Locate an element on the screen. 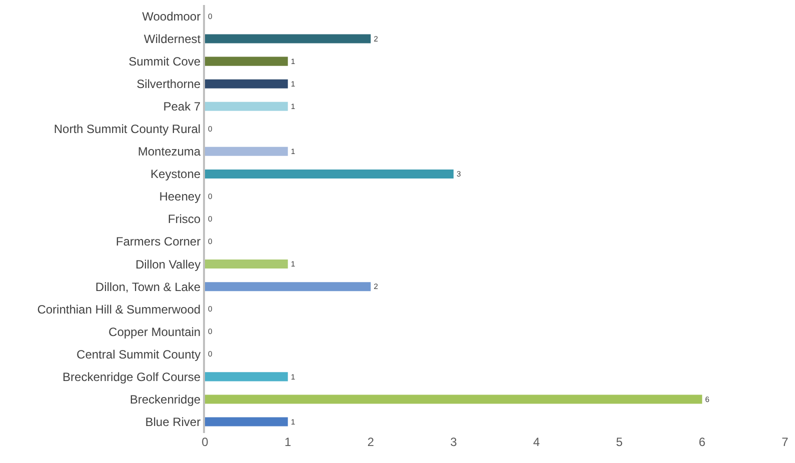 The width and height of the screenshot is (795, 463). y-tick-label: North Summit County Rural is located at coordinates (127, 129).